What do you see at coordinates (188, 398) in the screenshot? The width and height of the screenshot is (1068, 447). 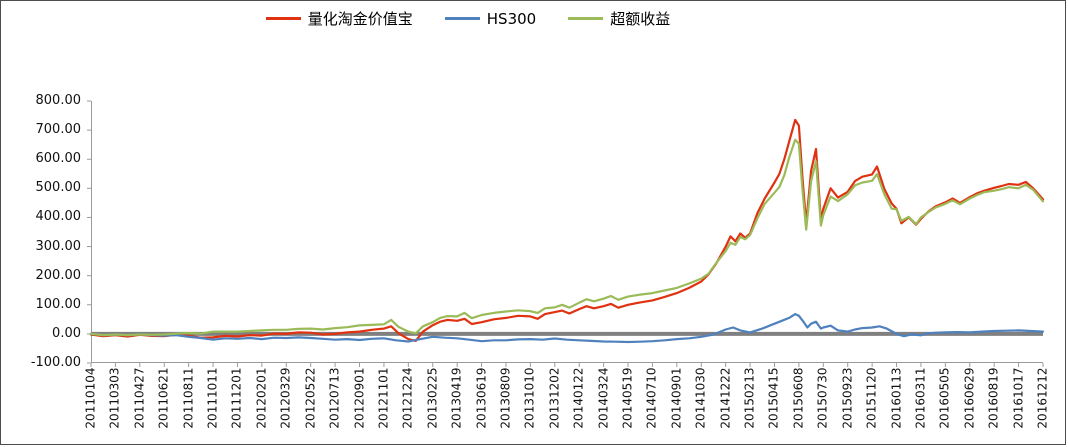 I see `x-tick-label: 20110811` at bounding box center [188, 398].